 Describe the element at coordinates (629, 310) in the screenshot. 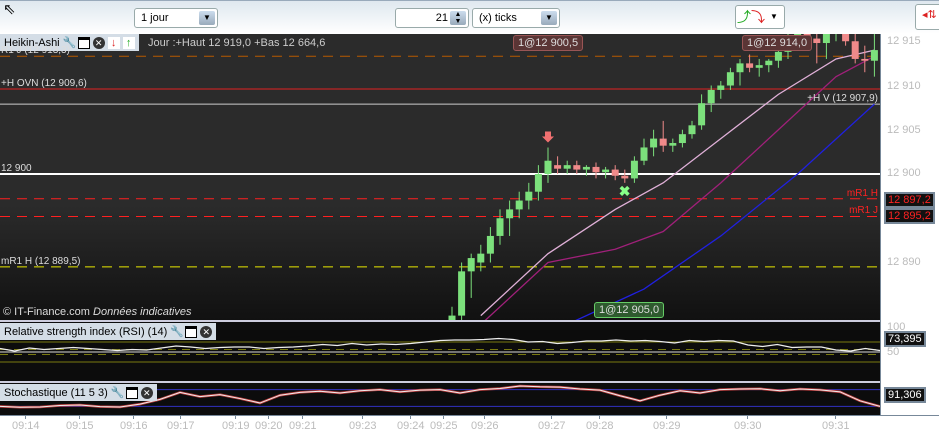

I see `order-tag: 1@12 905,0` at that location.